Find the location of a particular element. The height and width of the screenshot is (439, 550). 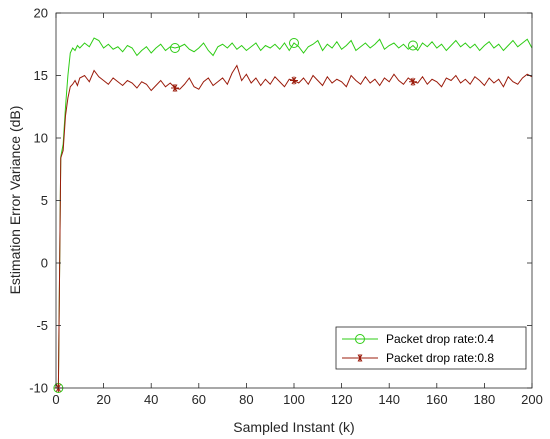

y-tick-label: 10 is located at coordinates (41, 138).